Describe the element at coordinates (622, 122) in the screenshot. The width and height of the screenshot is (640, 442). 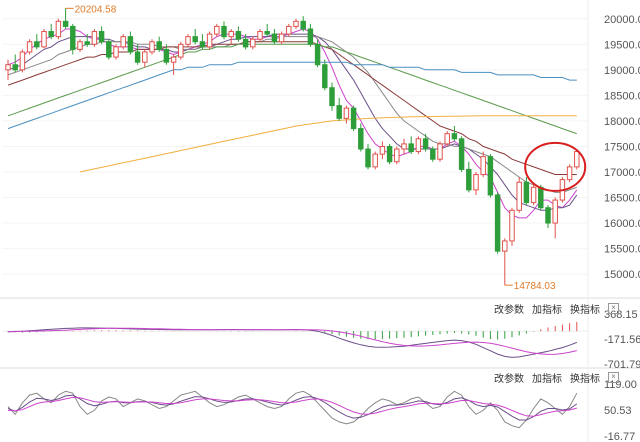
I see `price-tick-label: 18000.0` at that location.